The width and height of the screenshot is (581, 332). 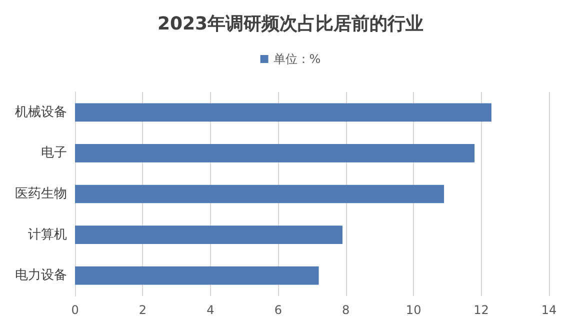 What do you see at coordinates (278, 310) in the screenshot?
I see `x-tick-label: 6` at bounding box center [278, 310].